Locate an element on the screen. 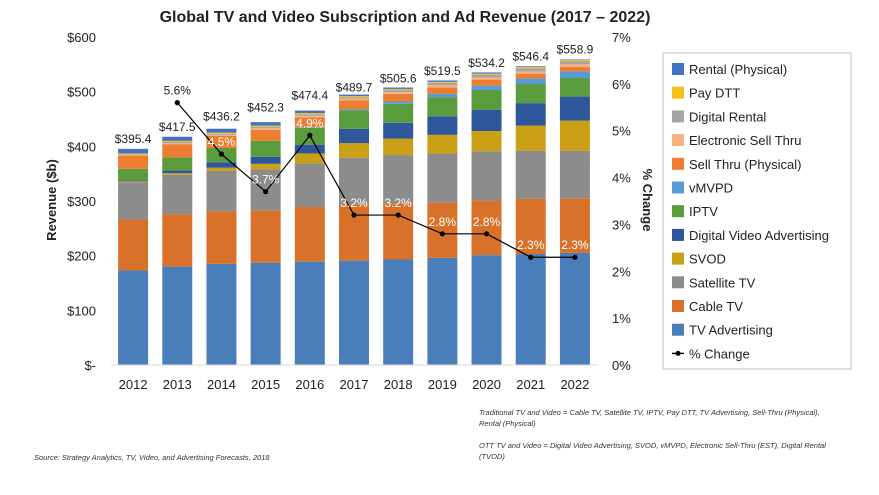  x-tick-label: 2016 is located at coordinates (309, 384).